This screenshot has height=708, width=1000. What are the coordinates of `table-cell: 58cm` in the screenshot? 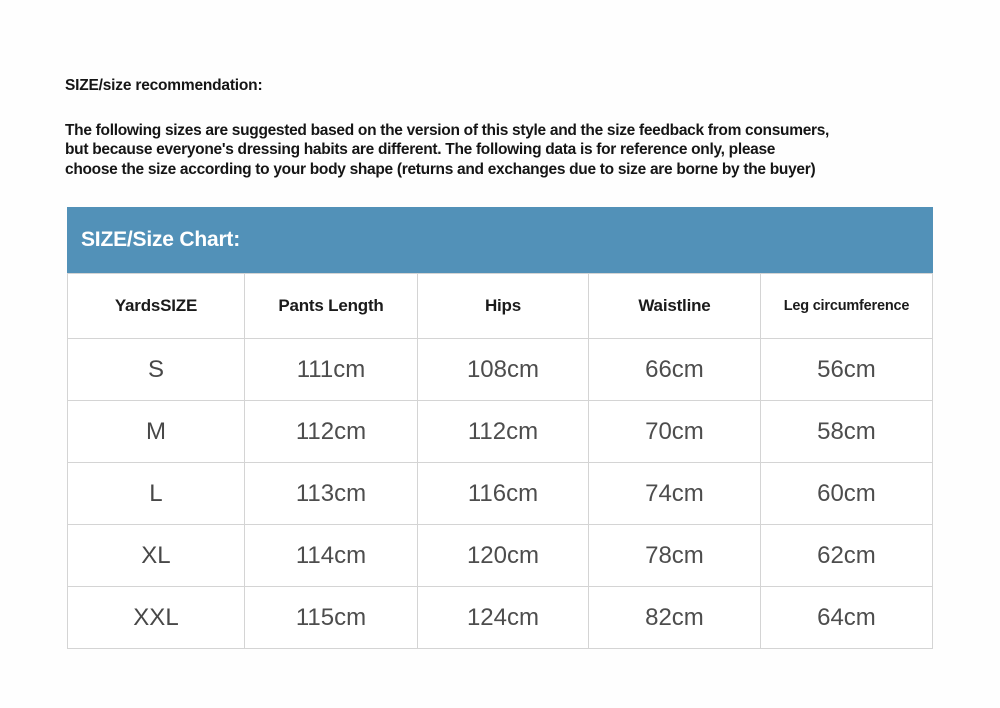 It's located at (846, 431).